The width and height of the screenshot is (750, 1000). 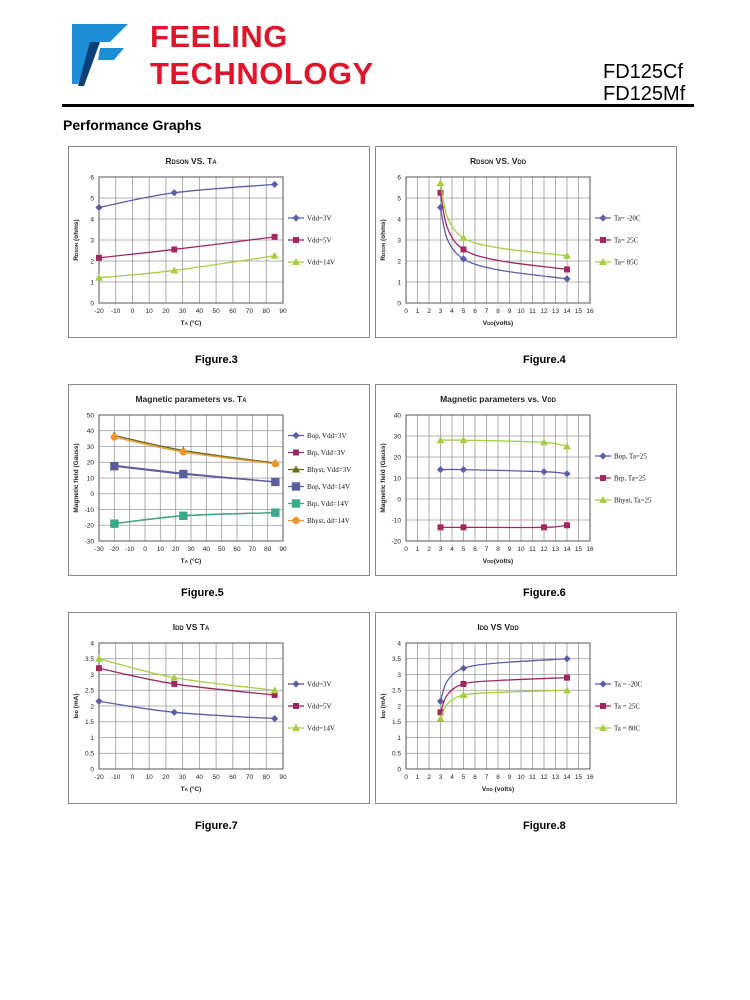 What do you see at coordinates (191, 561) in the screenshot?
I see `x-axis-label: TA (°C)` at bounding box center [191, 561].